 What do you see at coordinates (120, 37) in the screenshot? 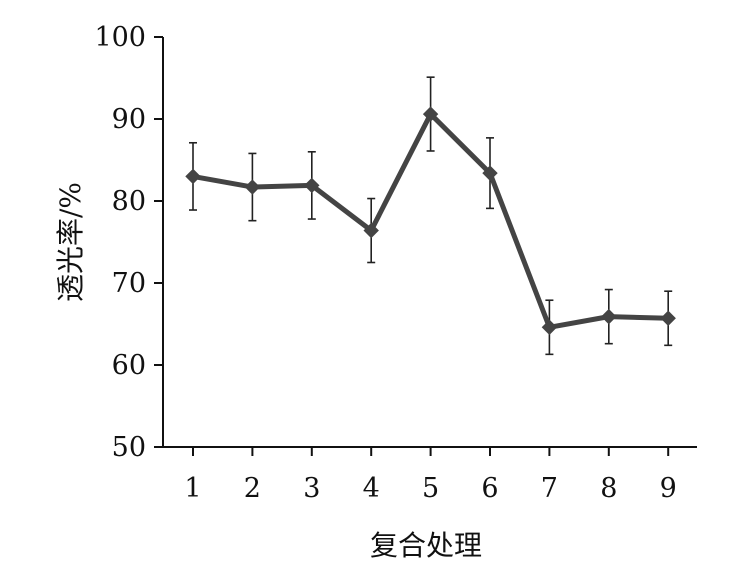
I see `y-tick-label: 100` at bounding box center [120, 37].